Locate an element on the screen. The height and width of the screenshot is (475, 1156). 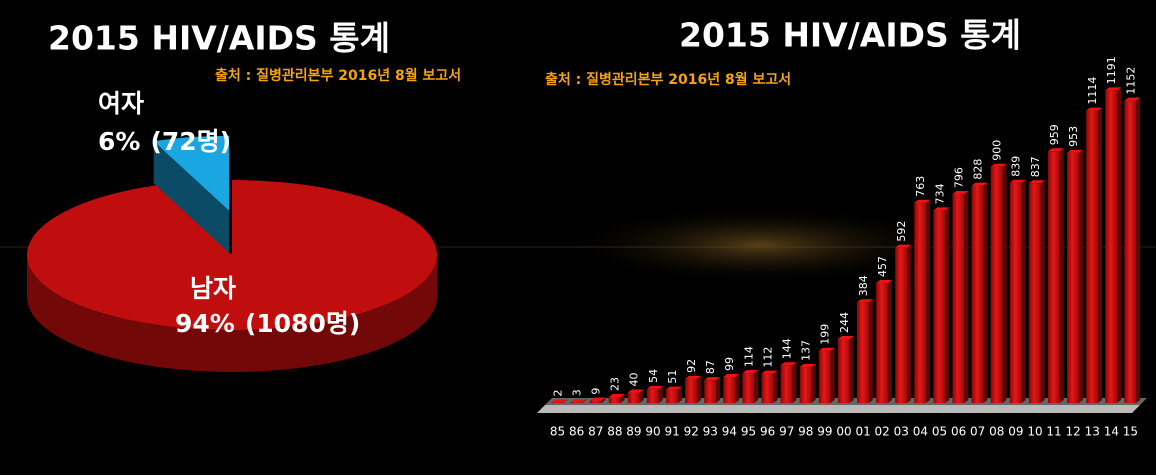
value-label: 40 is located at coordinates (634, 380).